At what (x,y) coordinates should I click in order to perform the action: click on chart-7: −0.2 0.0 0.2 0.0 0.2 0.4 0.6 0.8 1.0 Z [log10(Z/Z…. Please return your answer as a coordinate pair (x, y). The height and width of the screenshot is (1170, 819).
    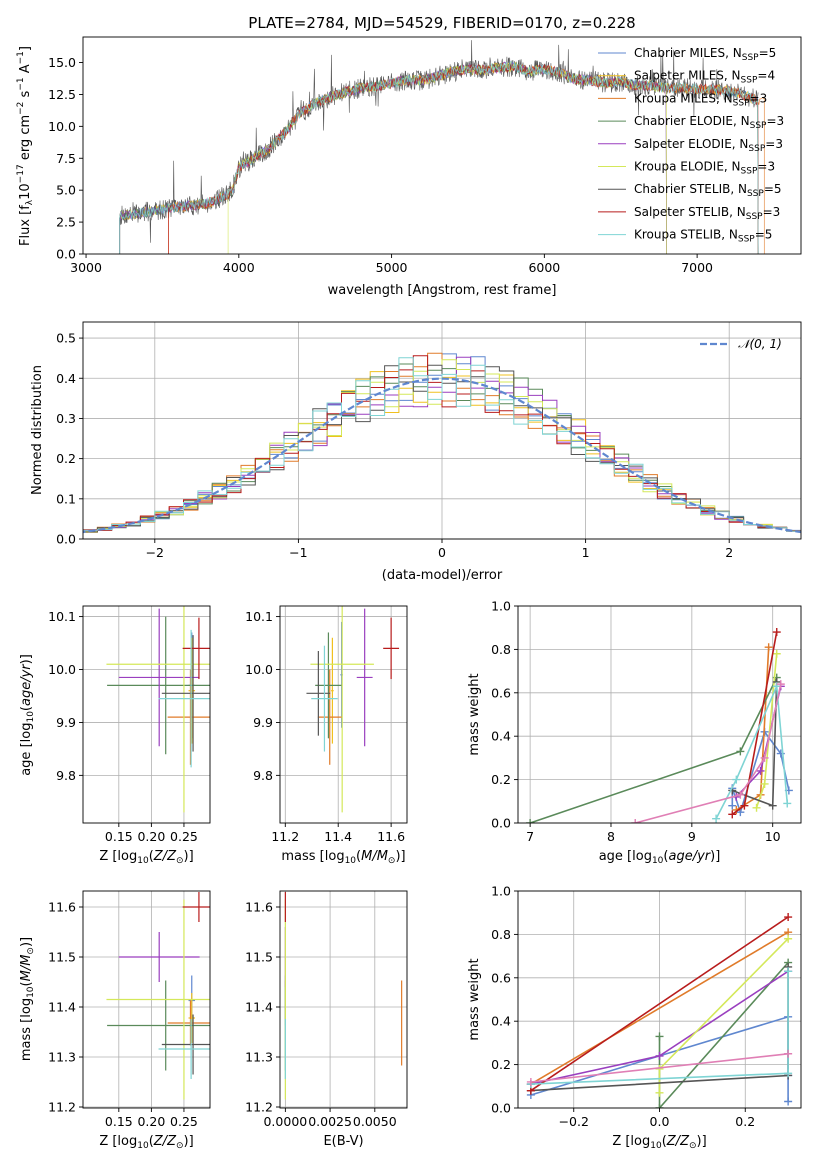
    Looking at the image, I should click on (634, 1017).